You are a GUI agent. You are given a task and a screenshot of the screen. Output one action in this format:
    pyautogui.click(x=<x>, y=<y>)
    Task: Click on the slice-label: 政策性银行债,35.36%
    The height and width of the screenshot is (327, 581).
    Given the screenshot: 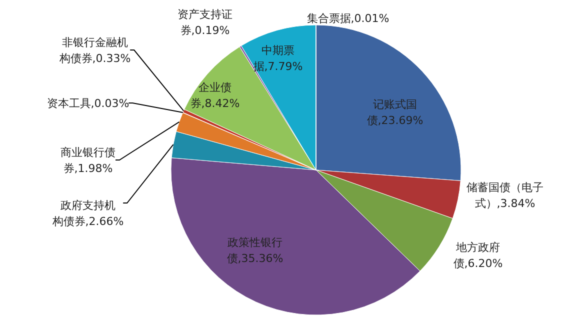 What is the action you would take?
    pyautogui.click(x=255, y=250)
    